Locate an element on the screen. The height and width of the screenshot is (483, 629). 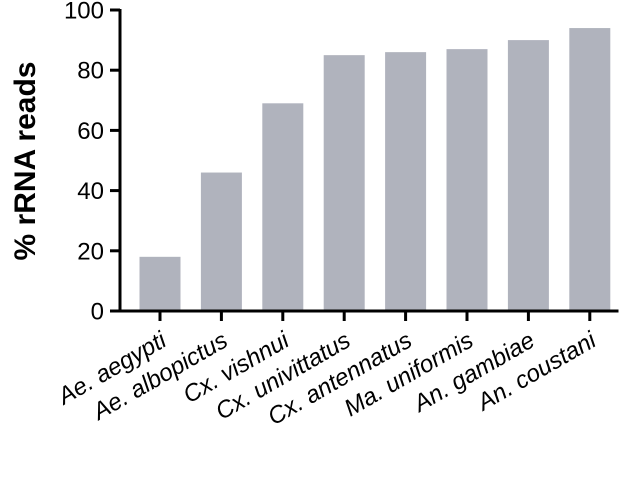
y-axis: 0 20 40 60 80 100 is located at coordinates (93, 163).